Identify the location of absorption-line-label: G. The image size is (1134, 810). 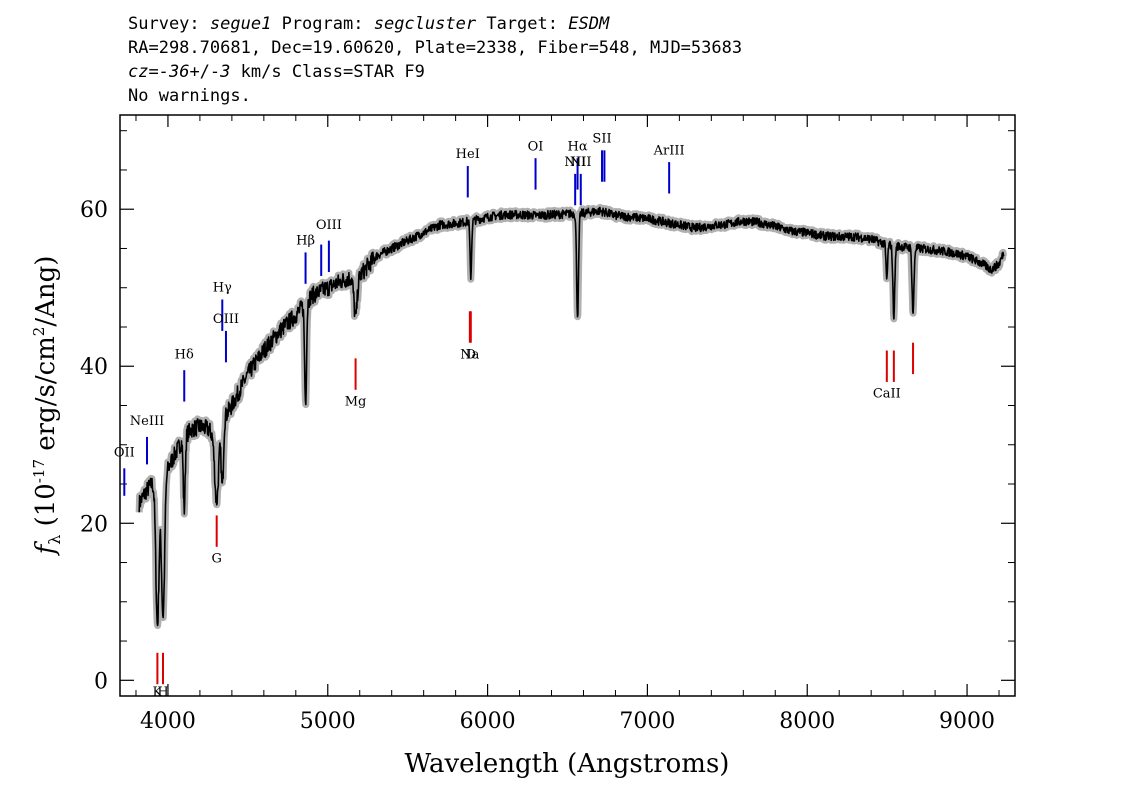
(216, 559).